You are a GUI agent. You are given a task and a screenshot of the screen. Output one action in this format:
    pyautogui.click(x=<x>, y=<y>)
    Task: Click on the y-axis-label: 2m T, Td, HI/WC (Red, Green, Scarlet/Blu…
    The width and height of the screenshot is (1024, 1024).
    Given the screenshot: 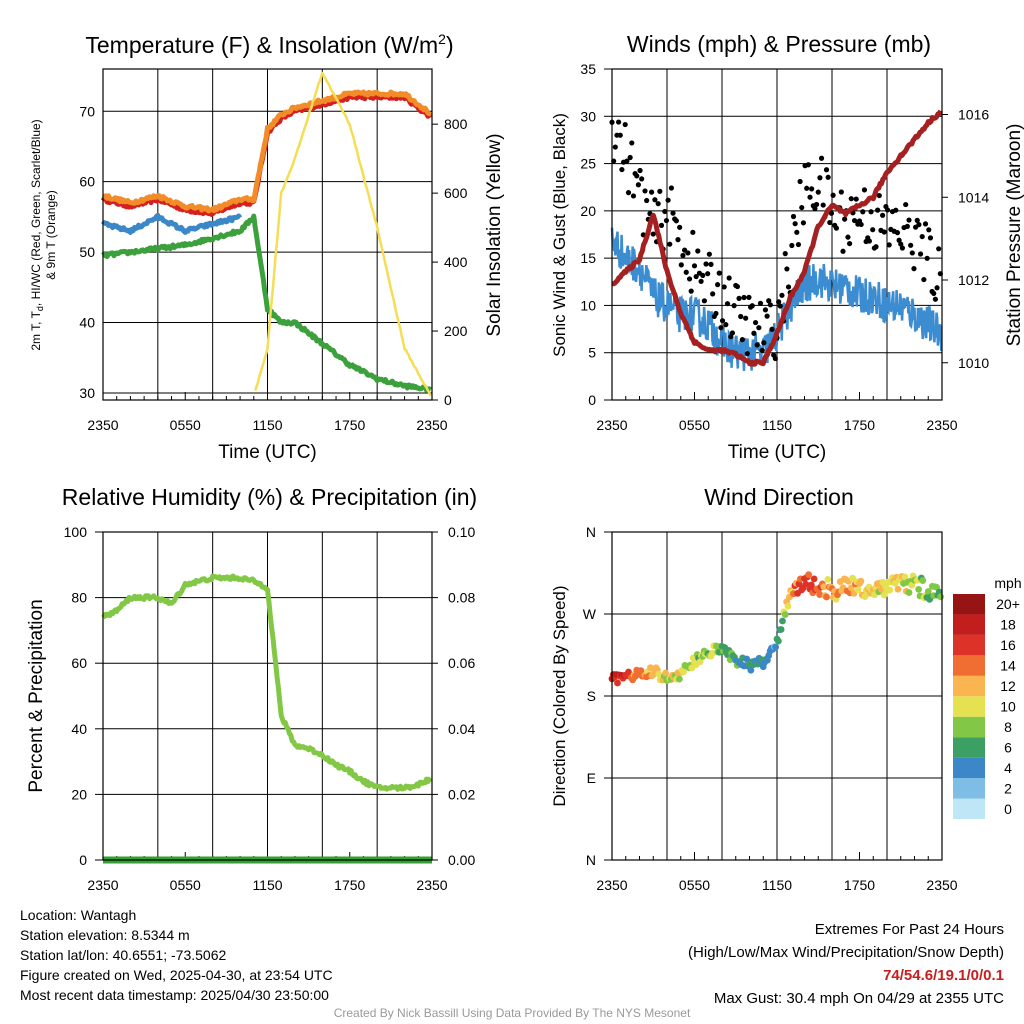 What is the action you would take?
    pyautogui.click(x=37, y=234)
    